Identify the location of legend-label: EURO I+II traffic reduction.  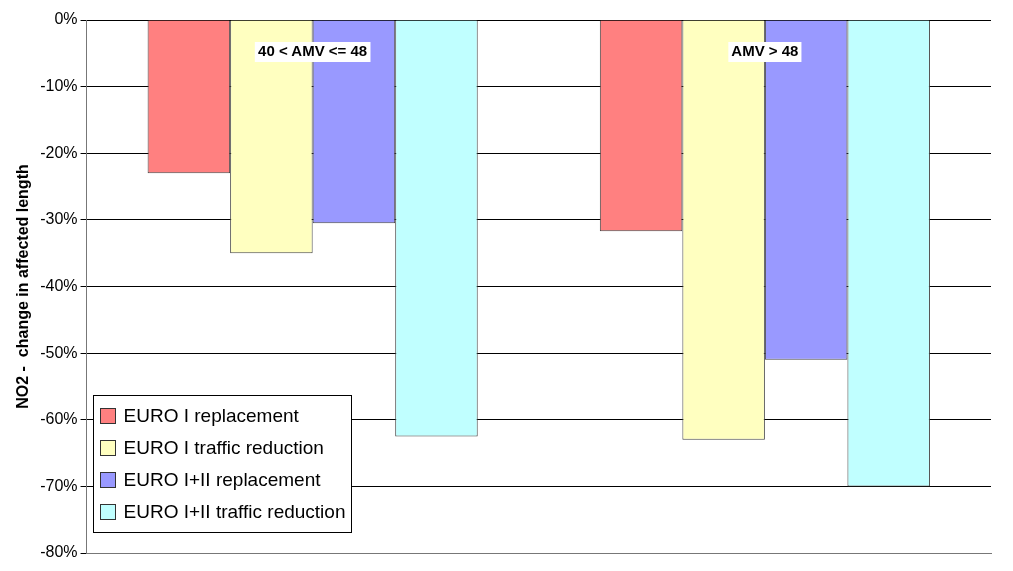
(234, 512).